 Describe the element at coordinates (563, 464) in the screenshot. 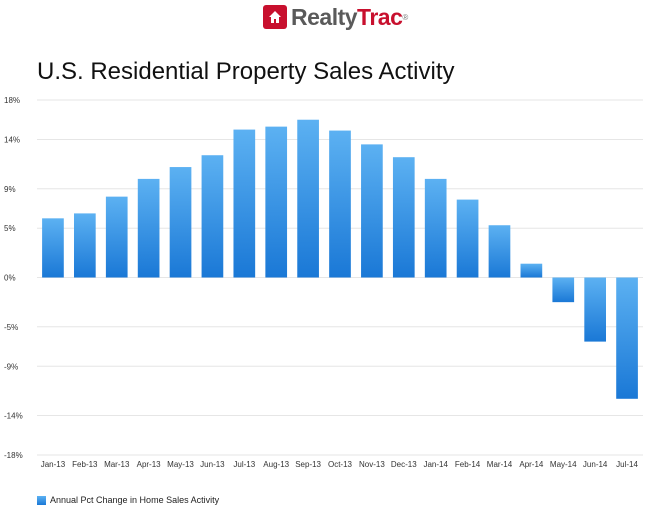

I see `x-tick-label: May-14` at that location.